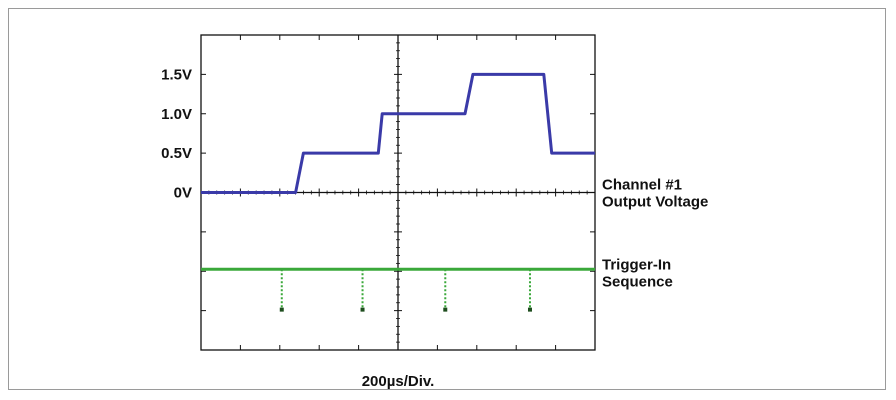  I want to click on x-axis-label: 200µs/Div., so click(398, 381).